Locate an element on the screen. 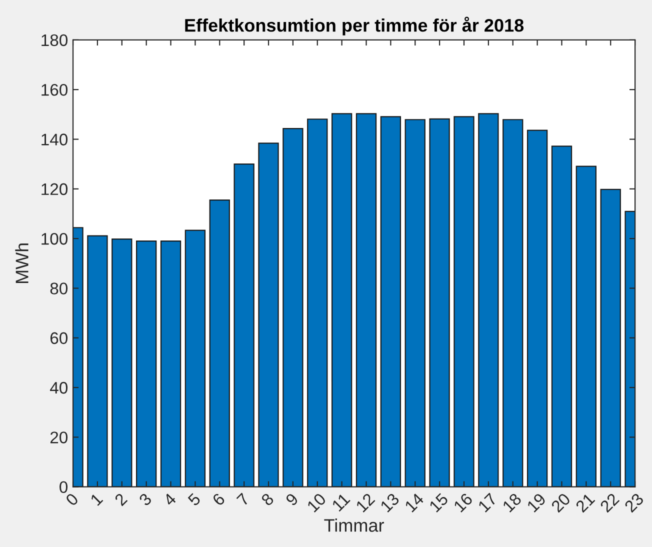  x-tick-label: 1 is located at coordinates (97, 499).